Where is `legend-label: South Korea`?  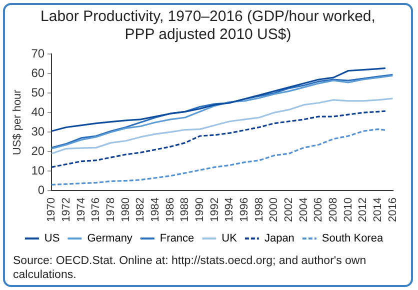
legend-label: South Korea is located at coordinates (353, 238).